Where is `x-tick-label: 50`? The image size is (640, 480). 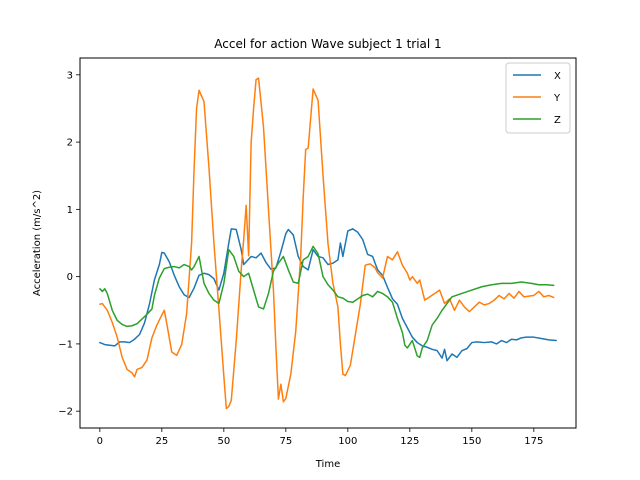
x-tick-label: 50 is located at coordinates (223, 441).